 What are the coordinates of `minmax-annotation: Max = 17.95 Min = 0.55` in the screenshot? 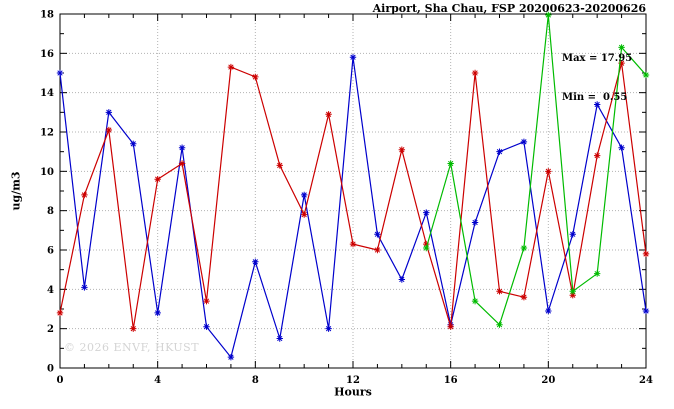 It's located at (597, 78).